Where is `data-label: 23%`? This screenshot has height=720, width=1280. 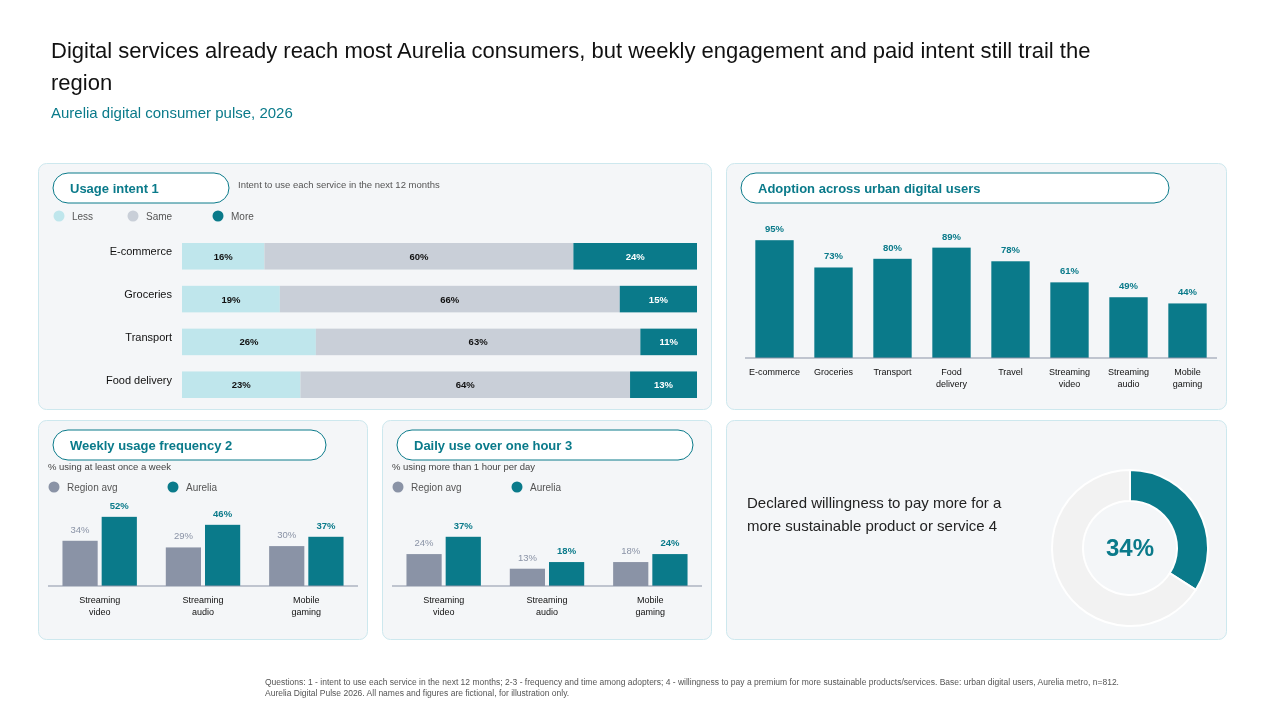
data-label: 23% is located at coordinates (241, 385).